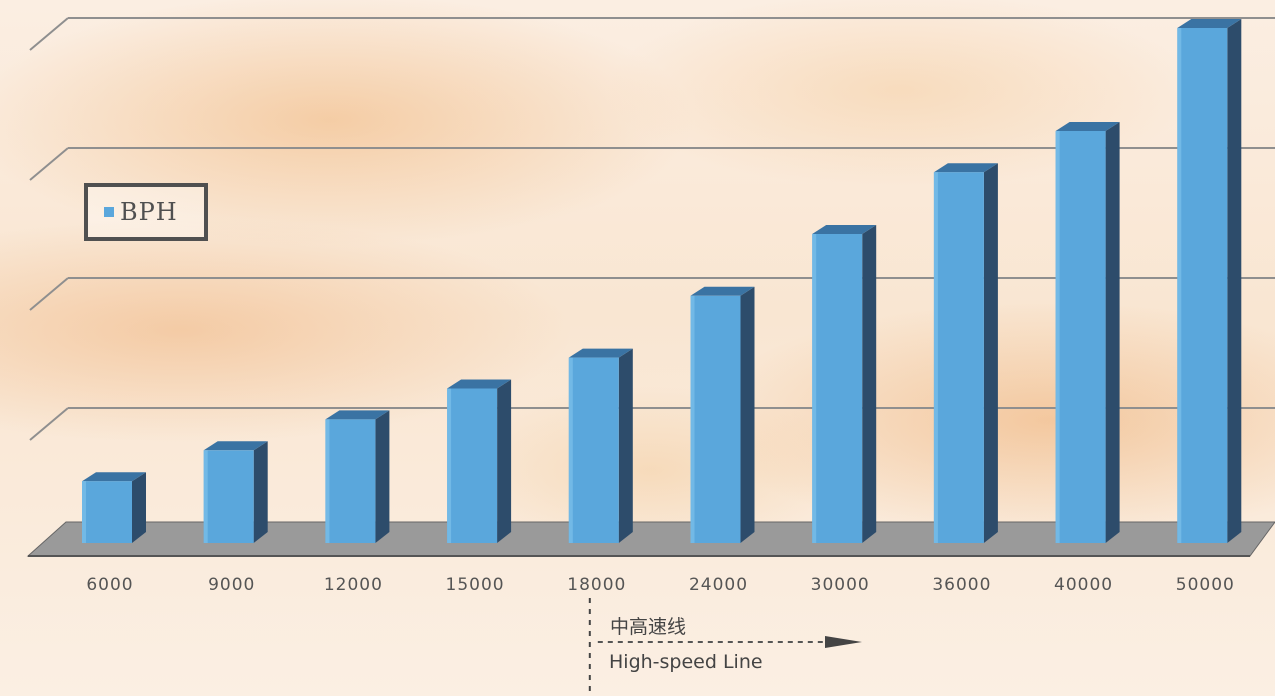 Image resolution: width=1275 pixels, height=696 pixels. Describe the element at coordinates (231, 585) in the screenshot. I see `x-tick-label: 9000` at that location.